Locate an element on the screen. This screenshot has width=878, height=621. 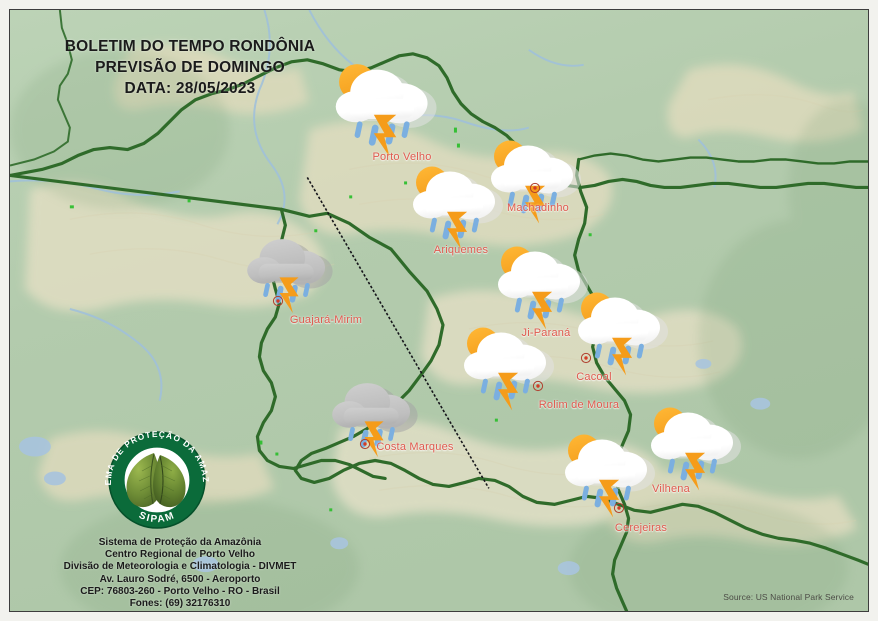
sipam-logo: SISTEMA DE PROTEÇÃO DA AMAZÔNIA SIPAM is located at coordinates (155, 474).